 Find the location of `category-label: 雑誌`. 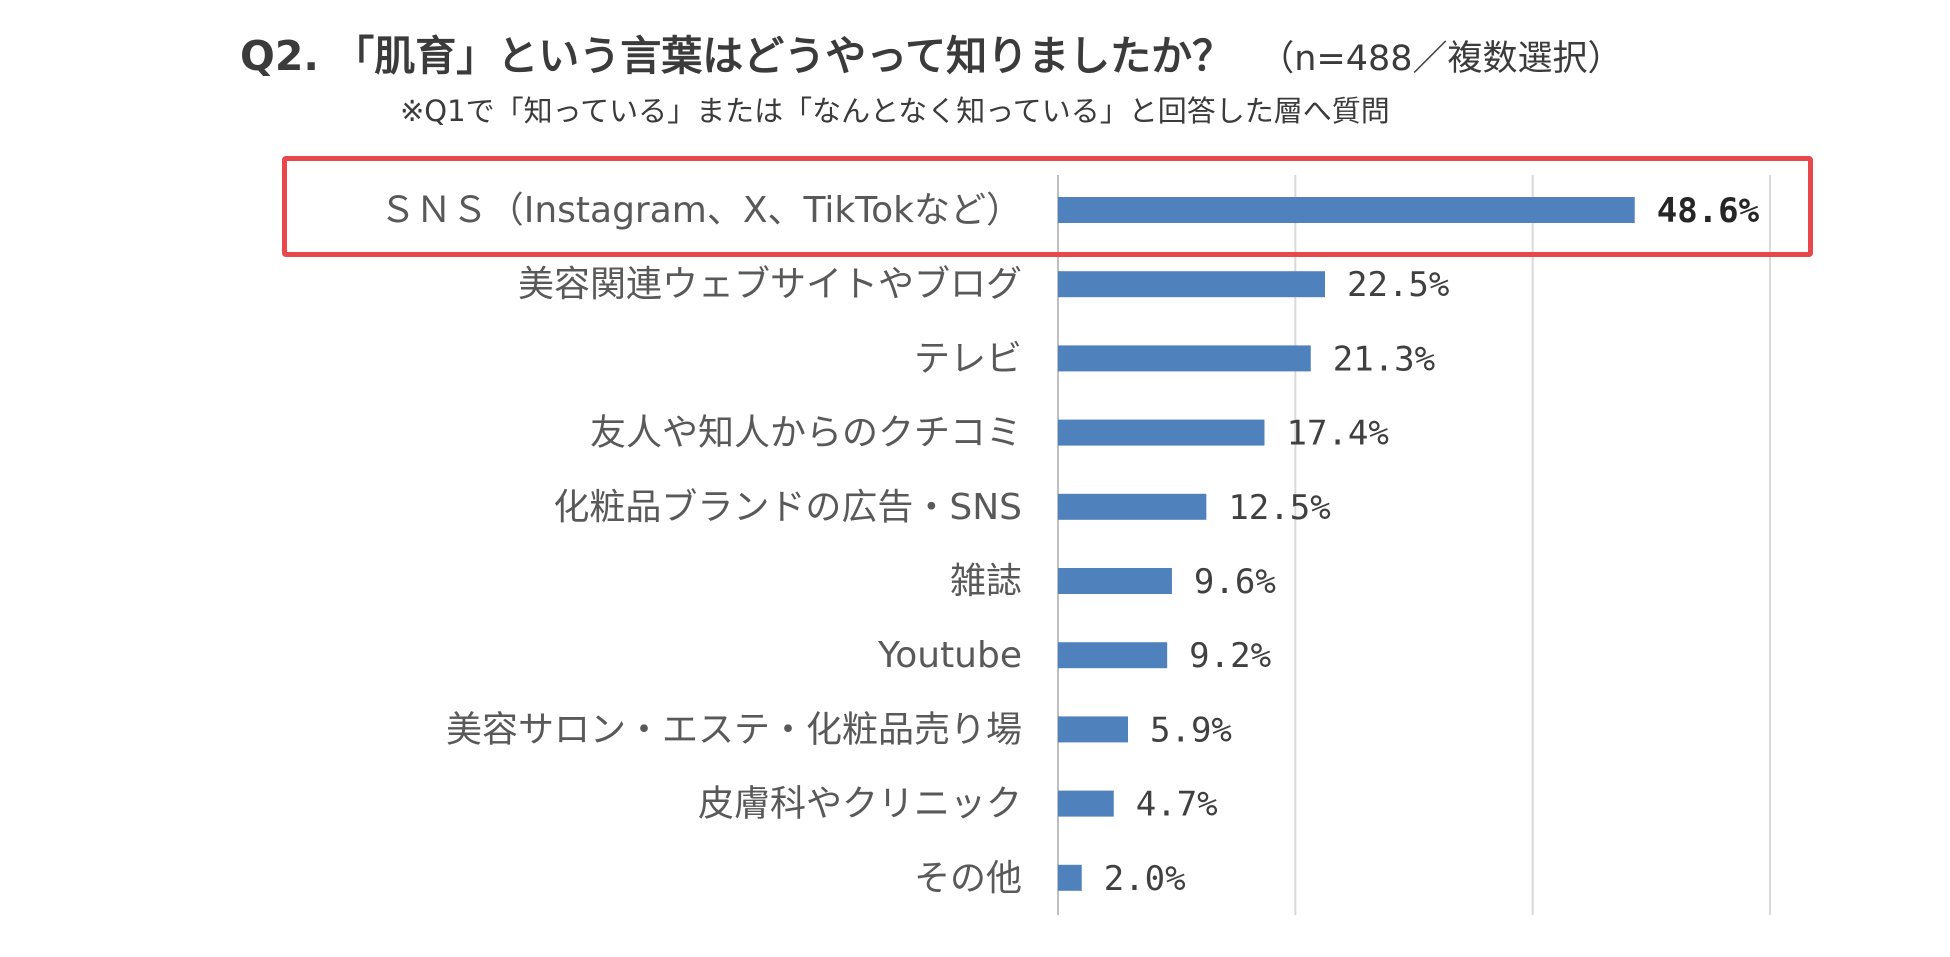

category-label: 雑誌 is located at coordinates (986, 581).